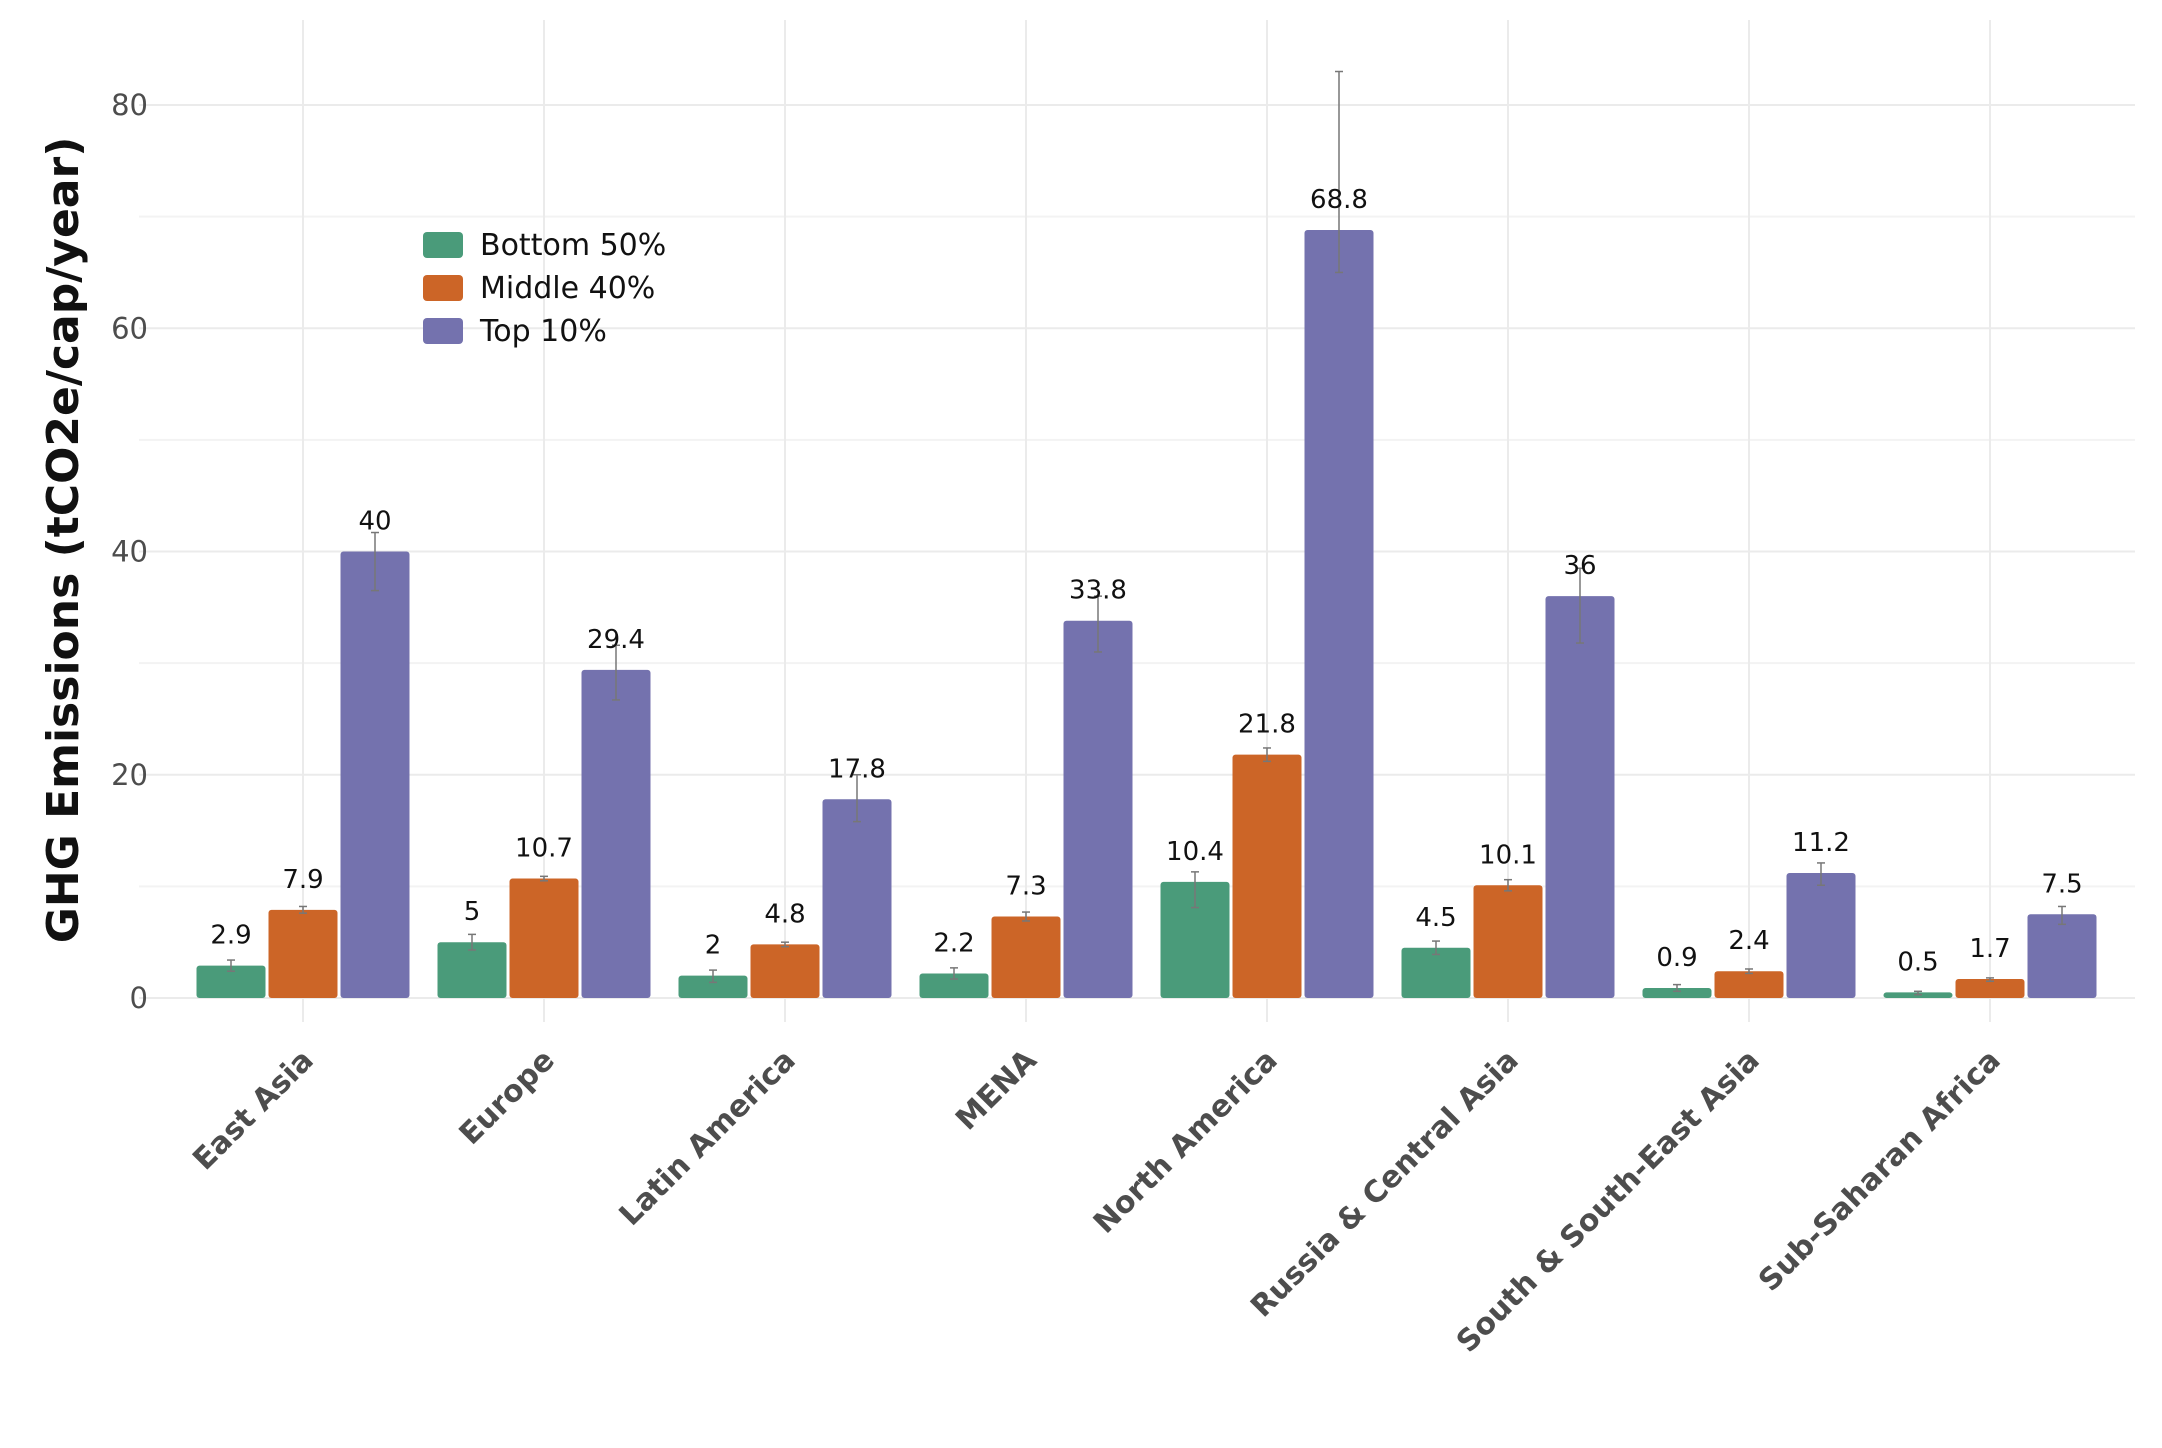 Image resolution: width=2162 pixels, height=1448 pixels. Describe the element at coordinates (374, 522) in the screenshot. I see `data-label: 40` at that location.